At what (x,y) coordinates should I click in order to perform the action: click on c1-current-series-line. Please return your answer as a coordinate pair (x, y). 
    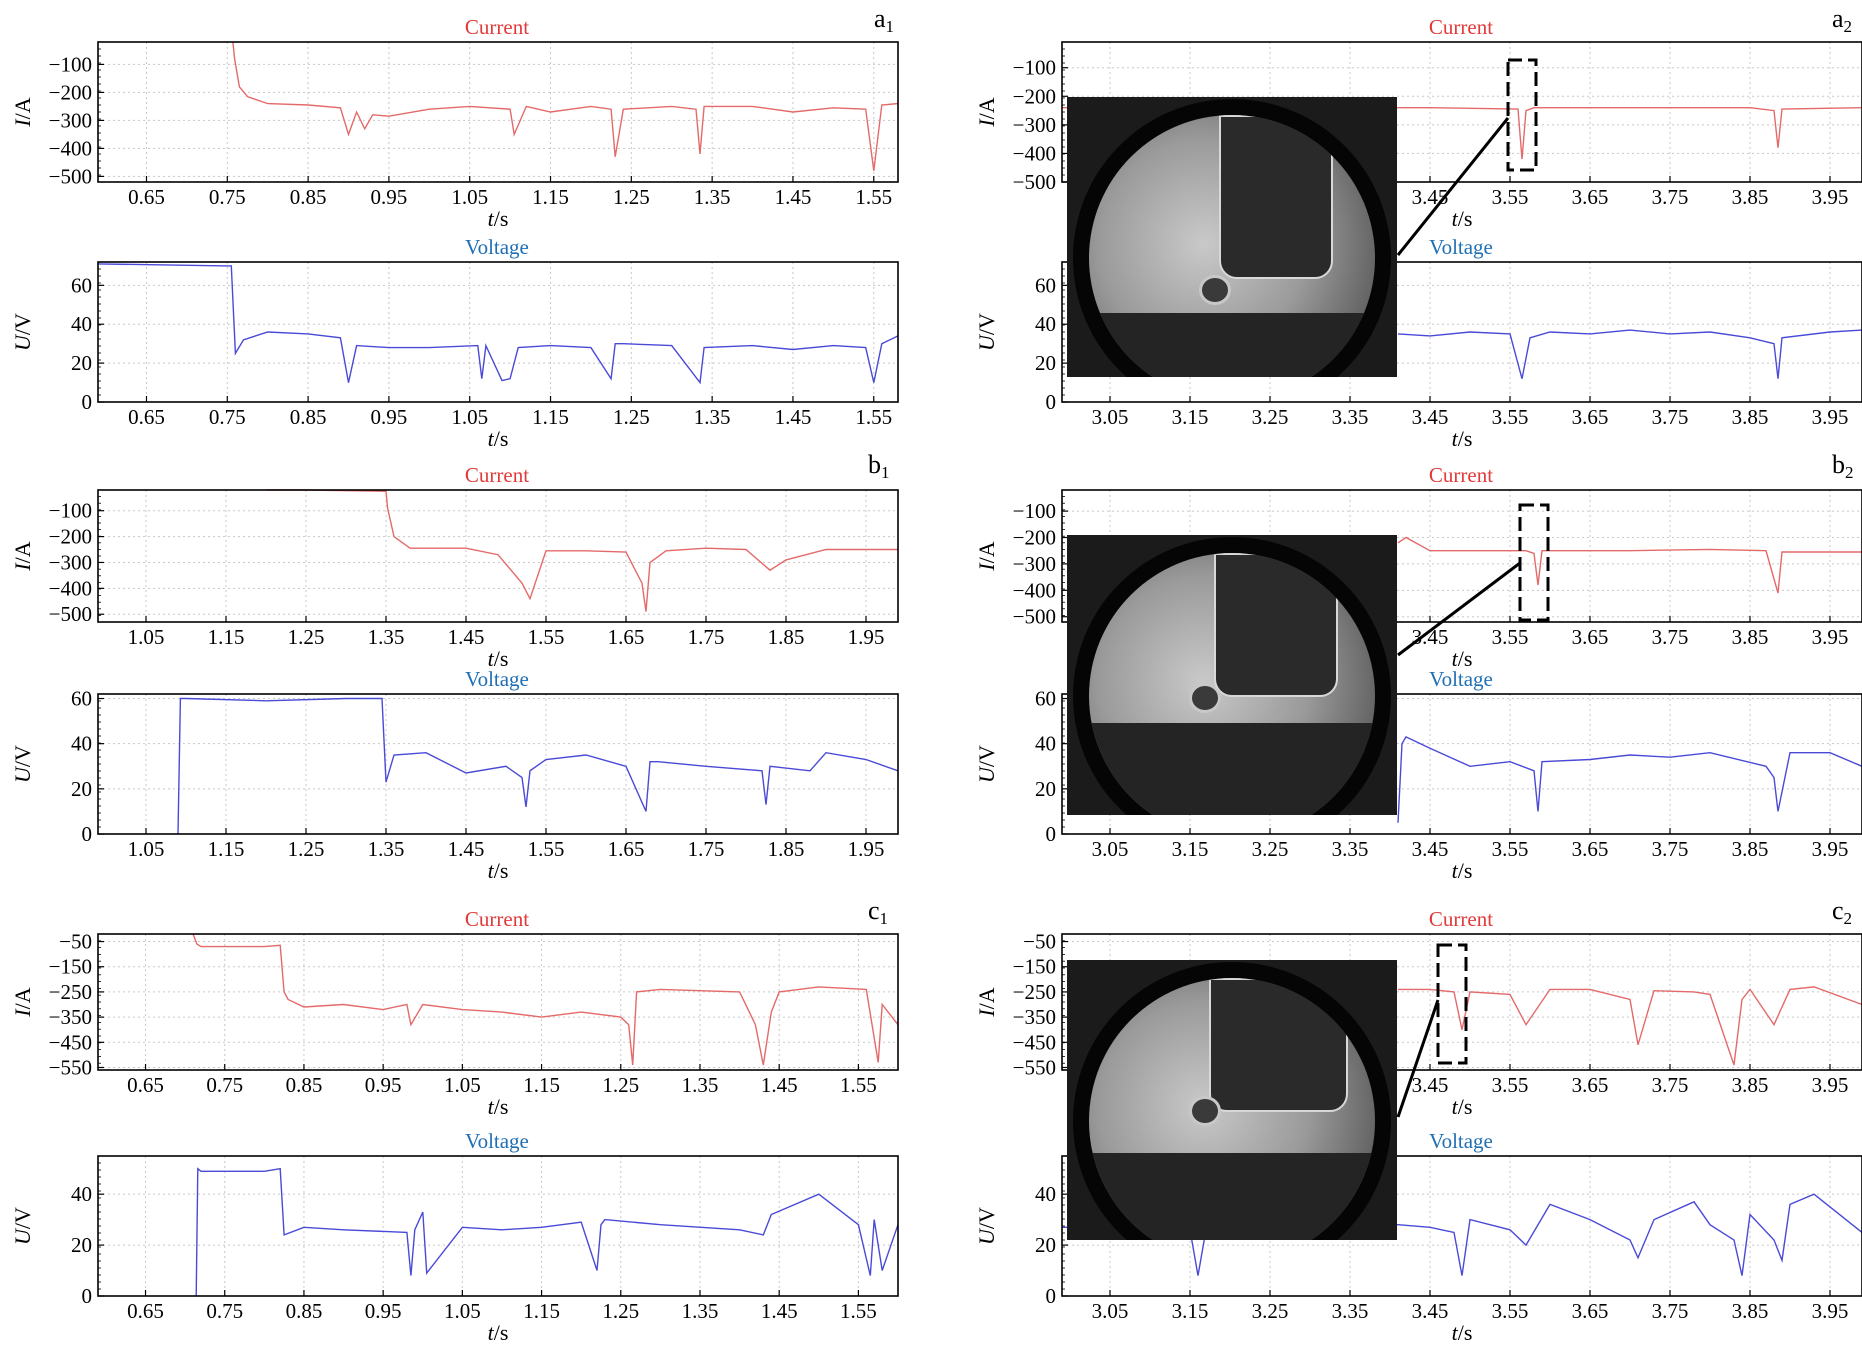
    Looking at the image, I should click on (545, 999).